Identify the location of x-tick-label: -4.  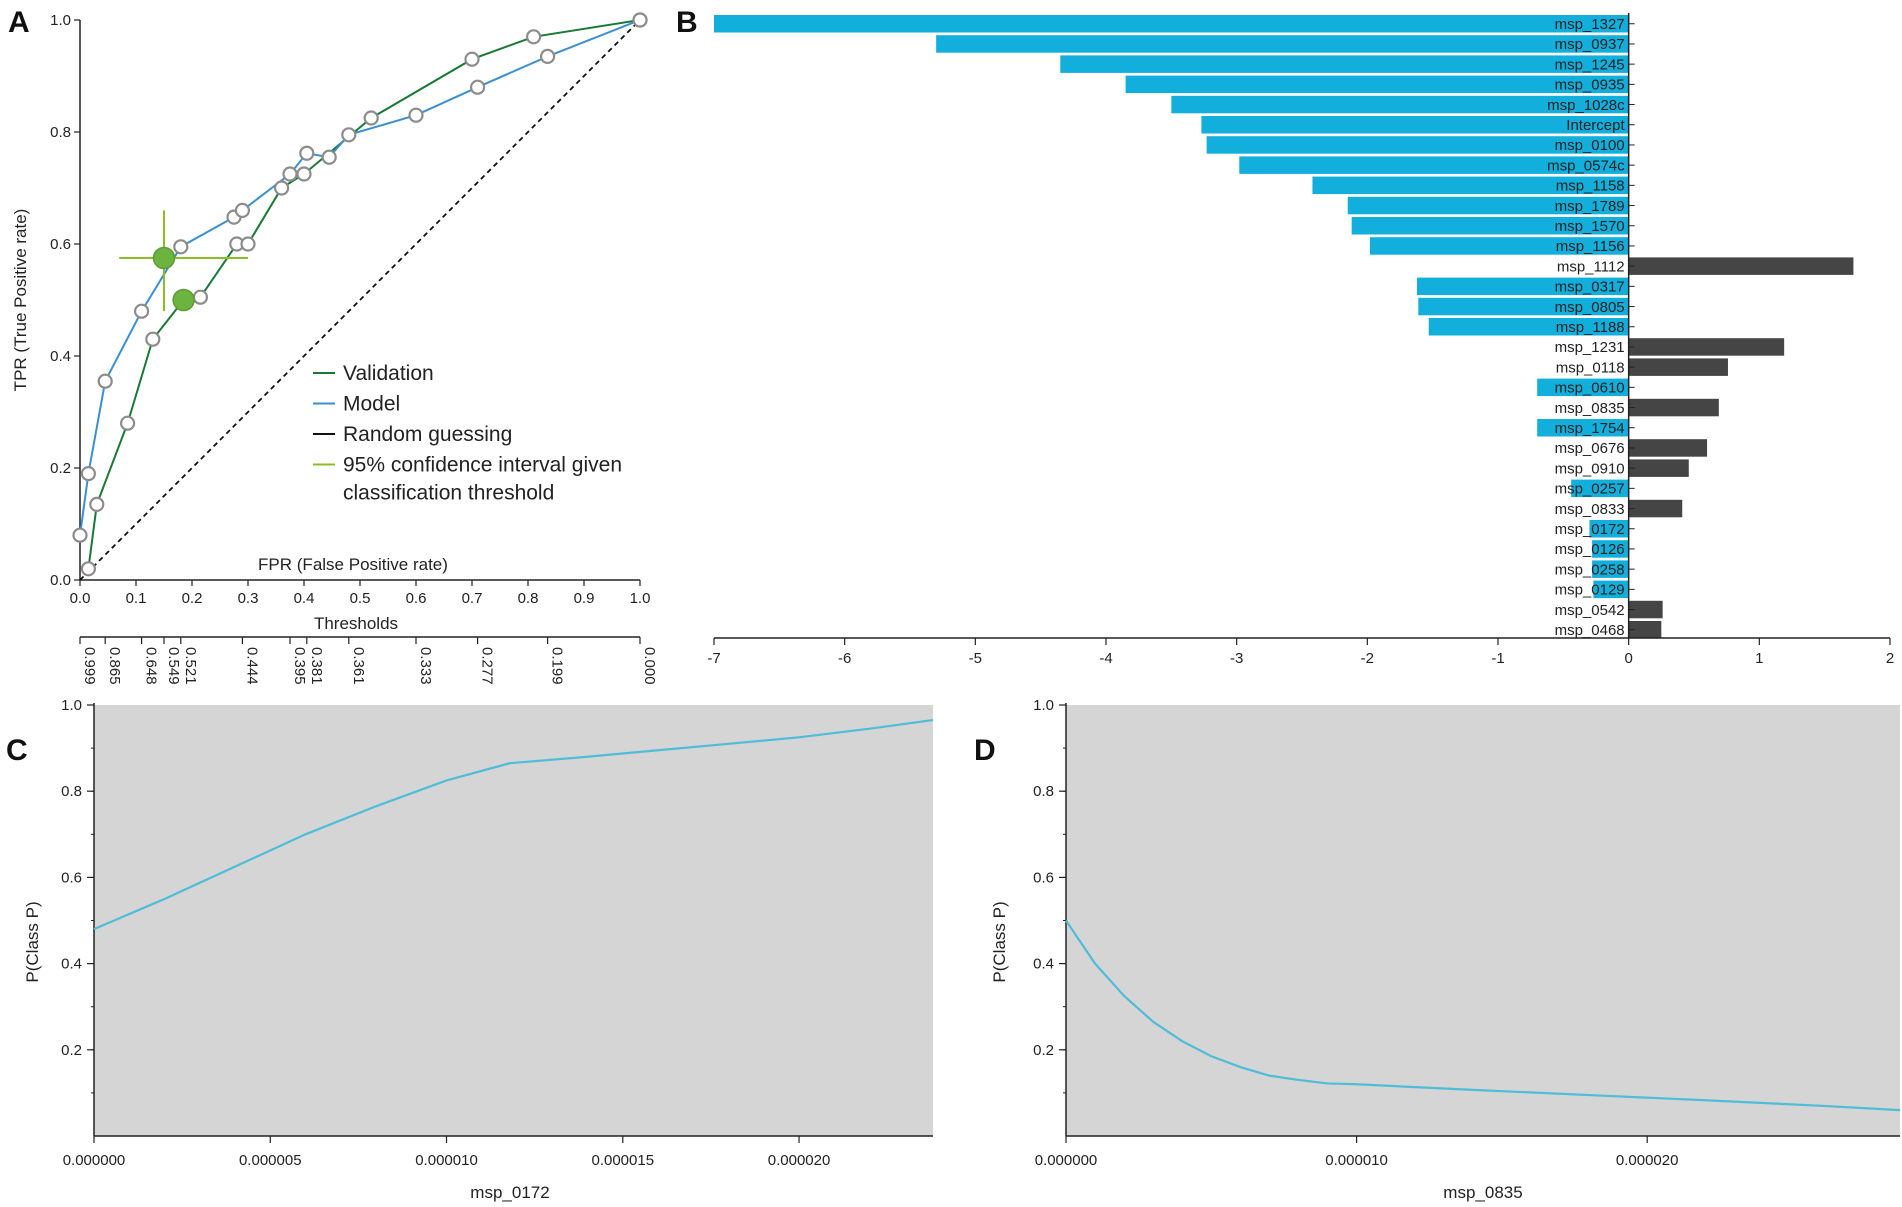
(1105, 658).